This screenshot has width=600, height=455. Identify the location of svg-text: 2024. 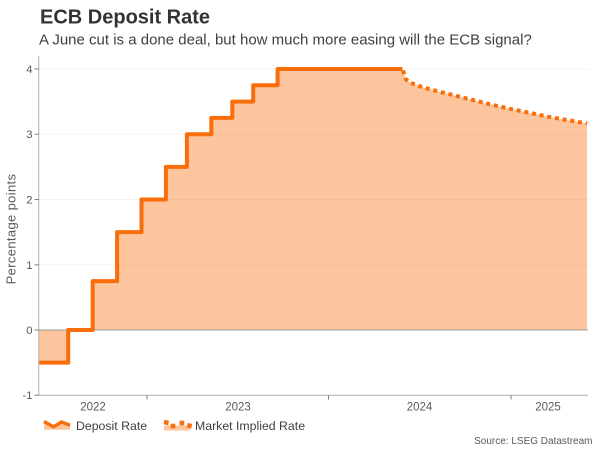
(420, 408).